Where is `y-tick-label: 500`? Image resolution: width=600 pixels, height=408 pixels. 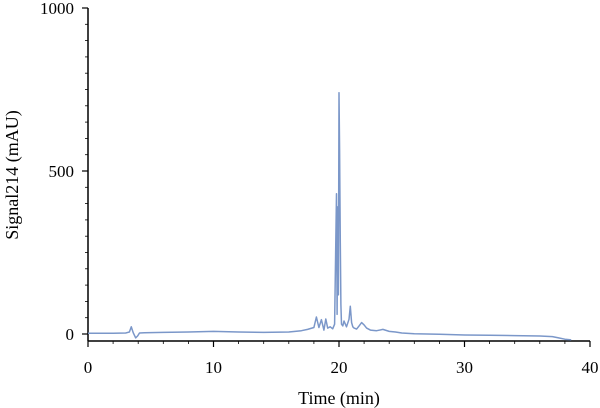
y-tick-label: 500 is located at coordinates (62, 171).